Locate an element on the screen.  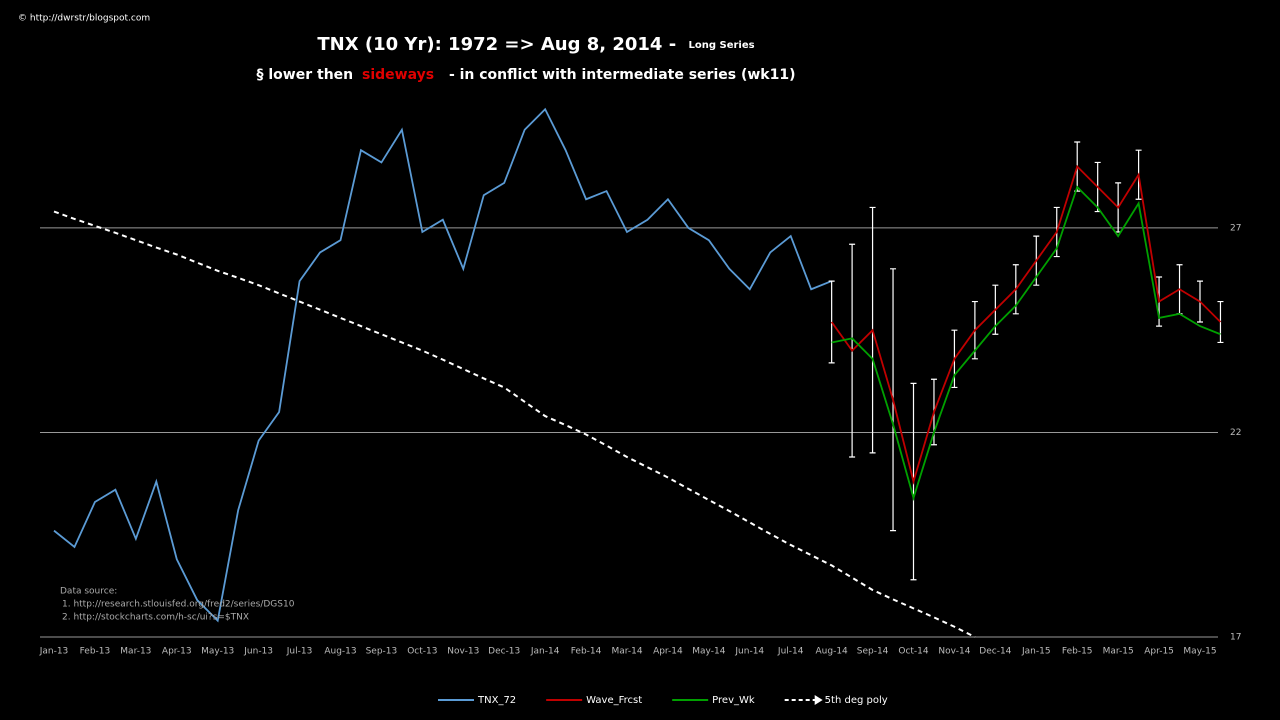
x-tick-label: May-13 is located at coordinates (217, 652).